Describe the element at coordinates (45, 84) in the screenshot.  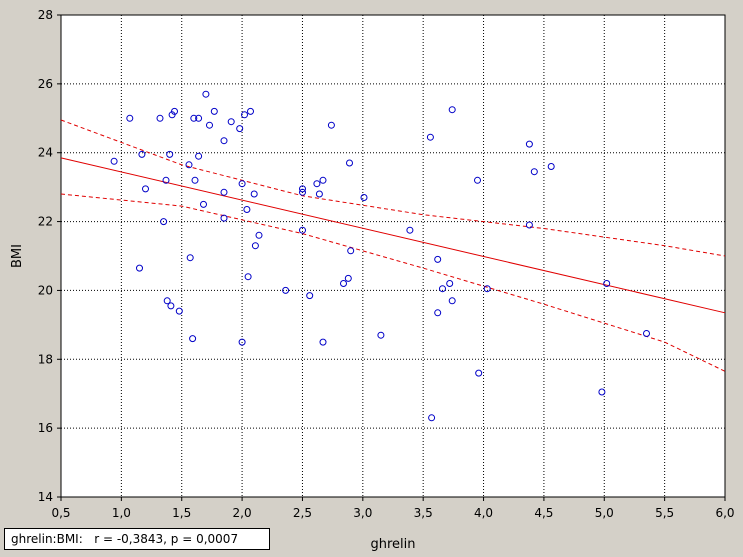
I see `y-tick-label: 26` at that location.